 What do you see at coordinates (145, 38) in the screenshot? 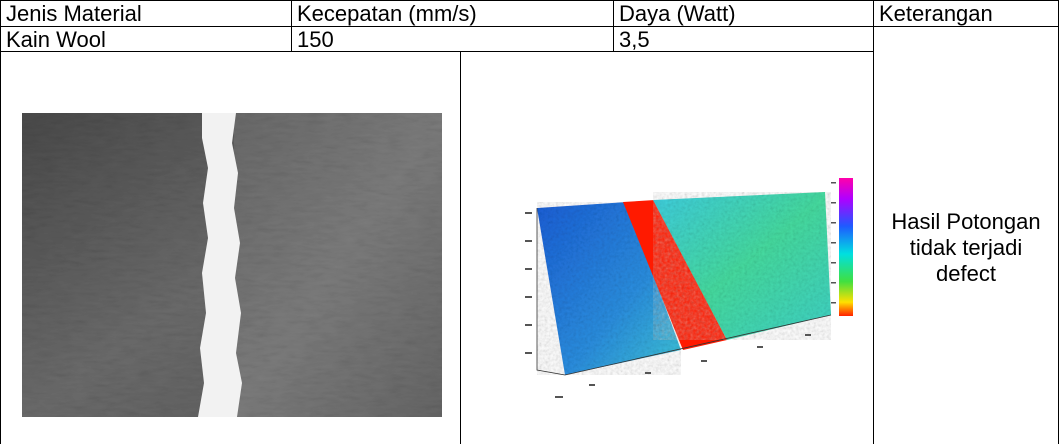
I see `cell-material-value: Kain Wool` at bounding box center [145, 38].